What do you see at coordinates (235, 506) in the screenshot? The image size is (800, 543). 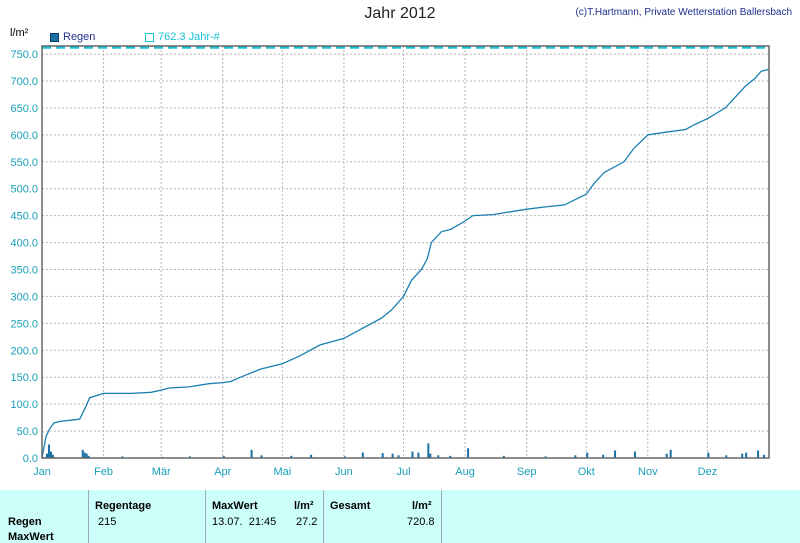 I see `header-maxwert: MaxWert` at bounding box center [235, 506].